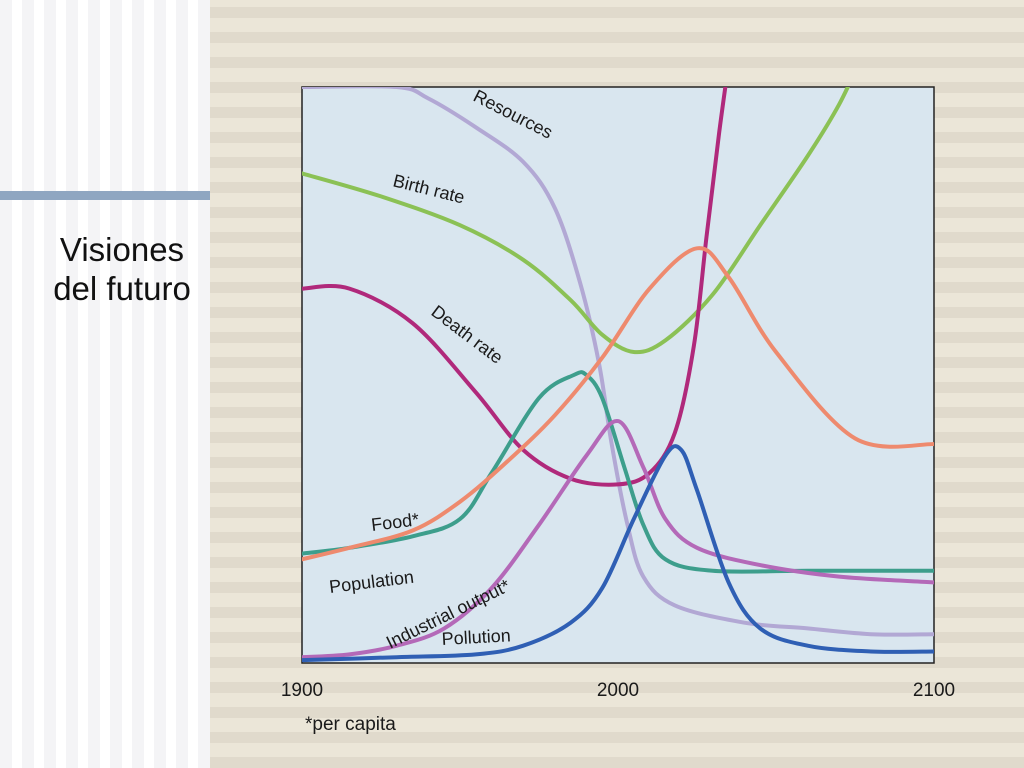 The width and height of the screenshot is (1024, 768). Describe the element at coordinates (476, 637) in the screenshot. I see `series-label-pollution: Pollution` at that location.